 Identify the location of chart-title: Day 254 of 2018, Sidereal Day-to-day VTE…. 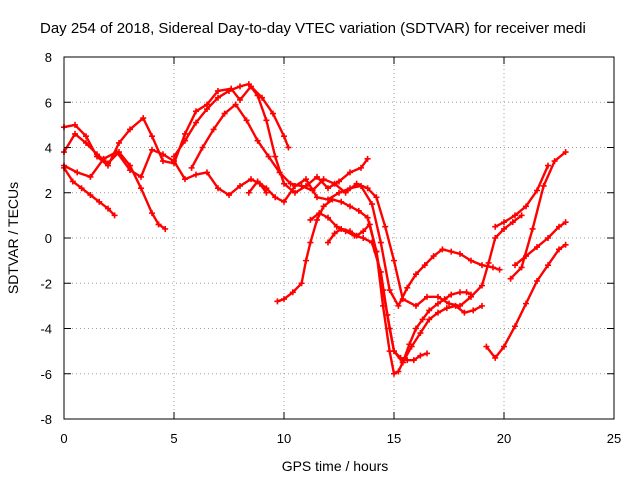
(313, 28).